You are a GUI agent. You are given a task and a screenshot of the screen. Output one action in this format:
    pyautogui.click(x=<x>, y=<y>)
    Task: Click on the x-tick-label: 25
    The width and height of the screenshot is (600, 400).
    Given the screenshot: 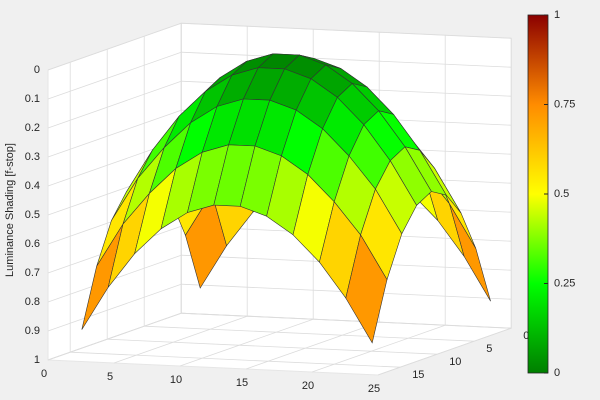 What is the action you would take?
    pyautogui.click(x=374, y=389)
    